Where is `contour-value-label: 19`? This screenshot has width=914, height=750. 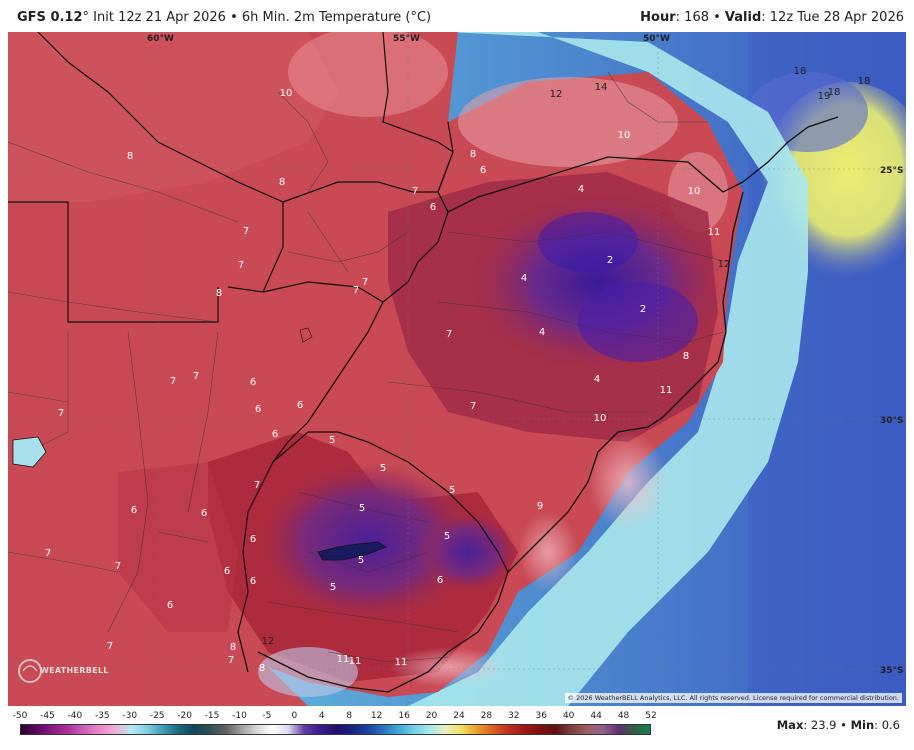
contour-value-label: 19 is located at coordinates (824, 96).